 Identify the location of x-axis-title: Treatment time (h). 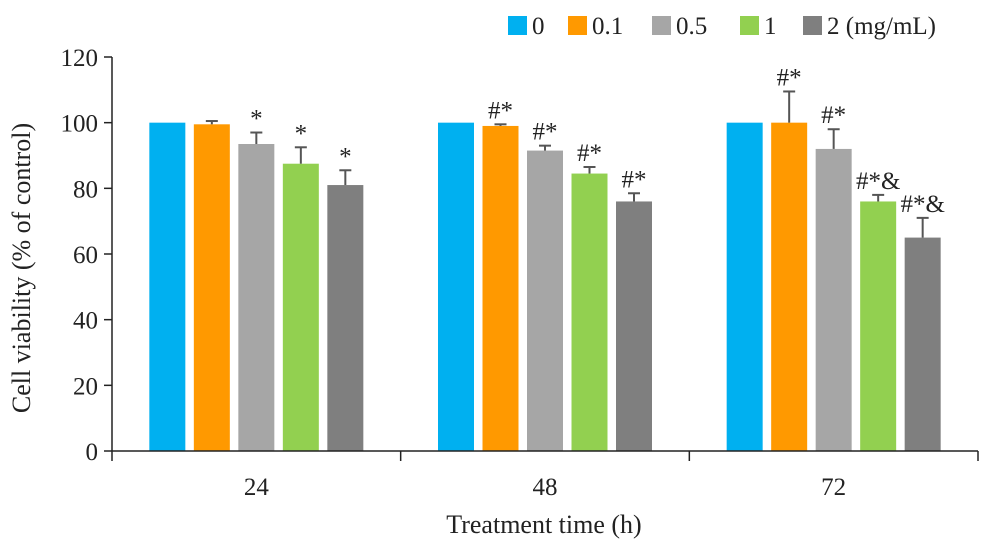
(543, 524).